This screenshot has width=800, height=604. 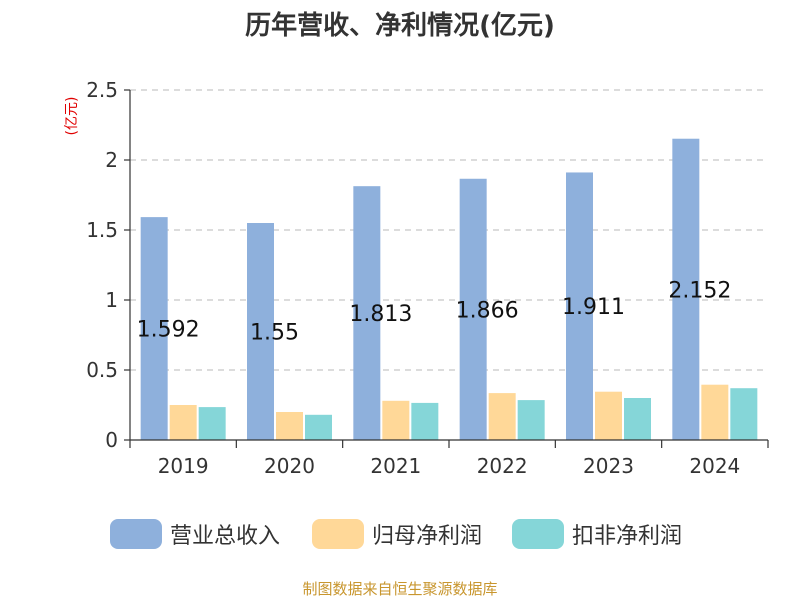 What do you see at coordinates (111, 300) in the screenshot?
I see `y-tick-label: 1` at bounding box center [111, 300].